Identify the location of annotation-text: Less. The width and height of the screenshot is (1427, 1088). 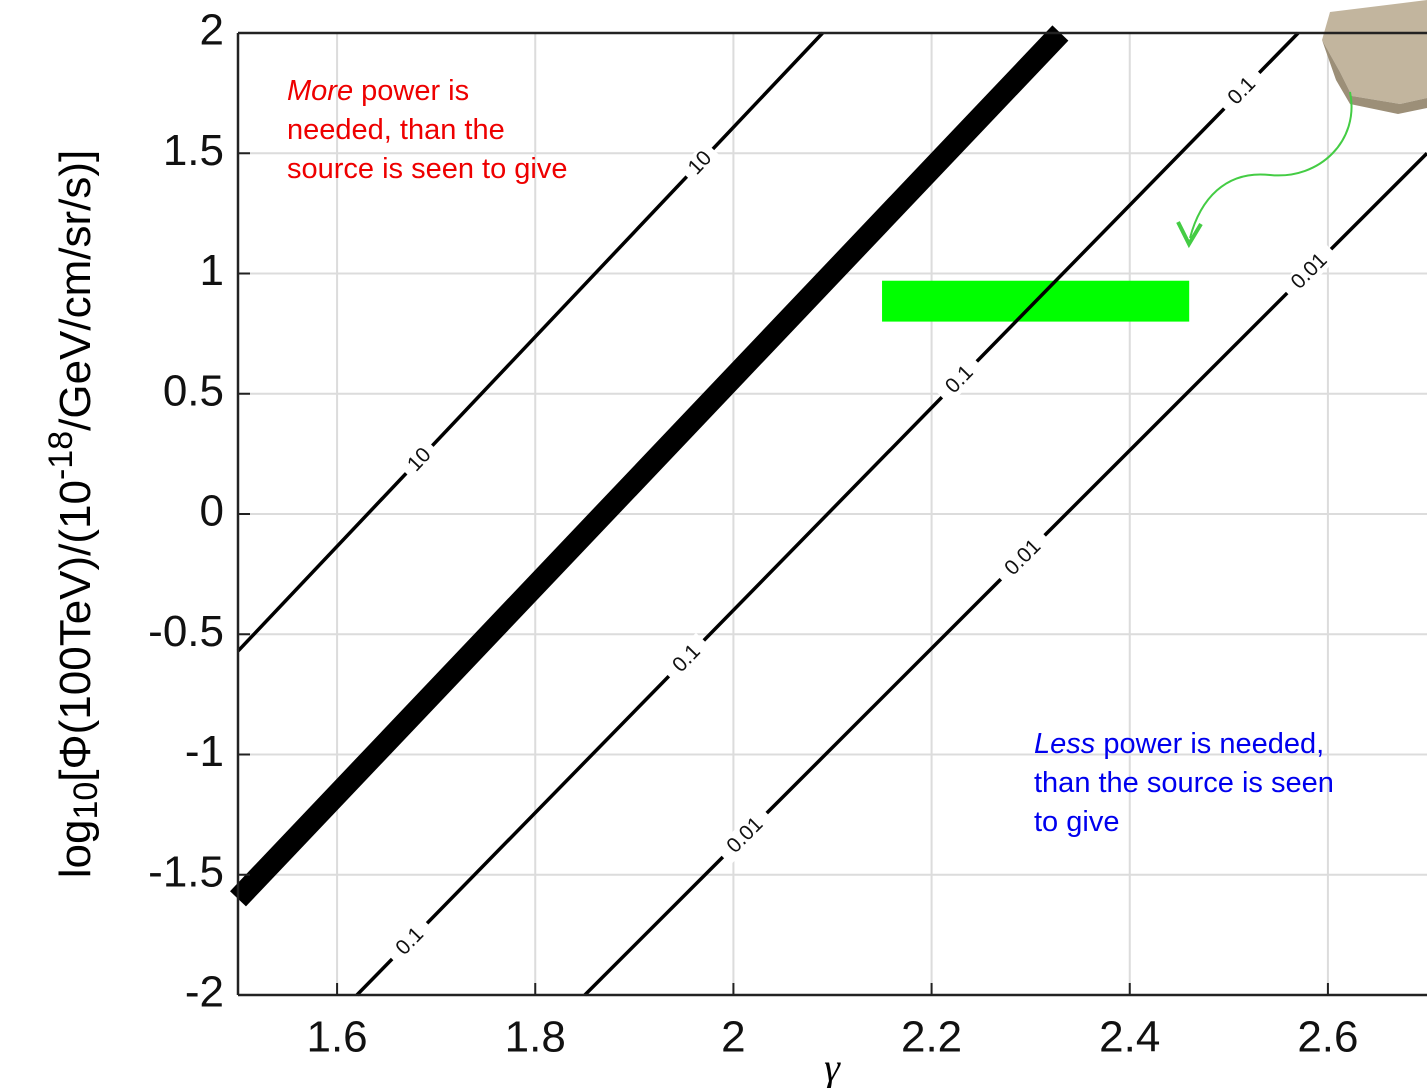
(1064, 744).